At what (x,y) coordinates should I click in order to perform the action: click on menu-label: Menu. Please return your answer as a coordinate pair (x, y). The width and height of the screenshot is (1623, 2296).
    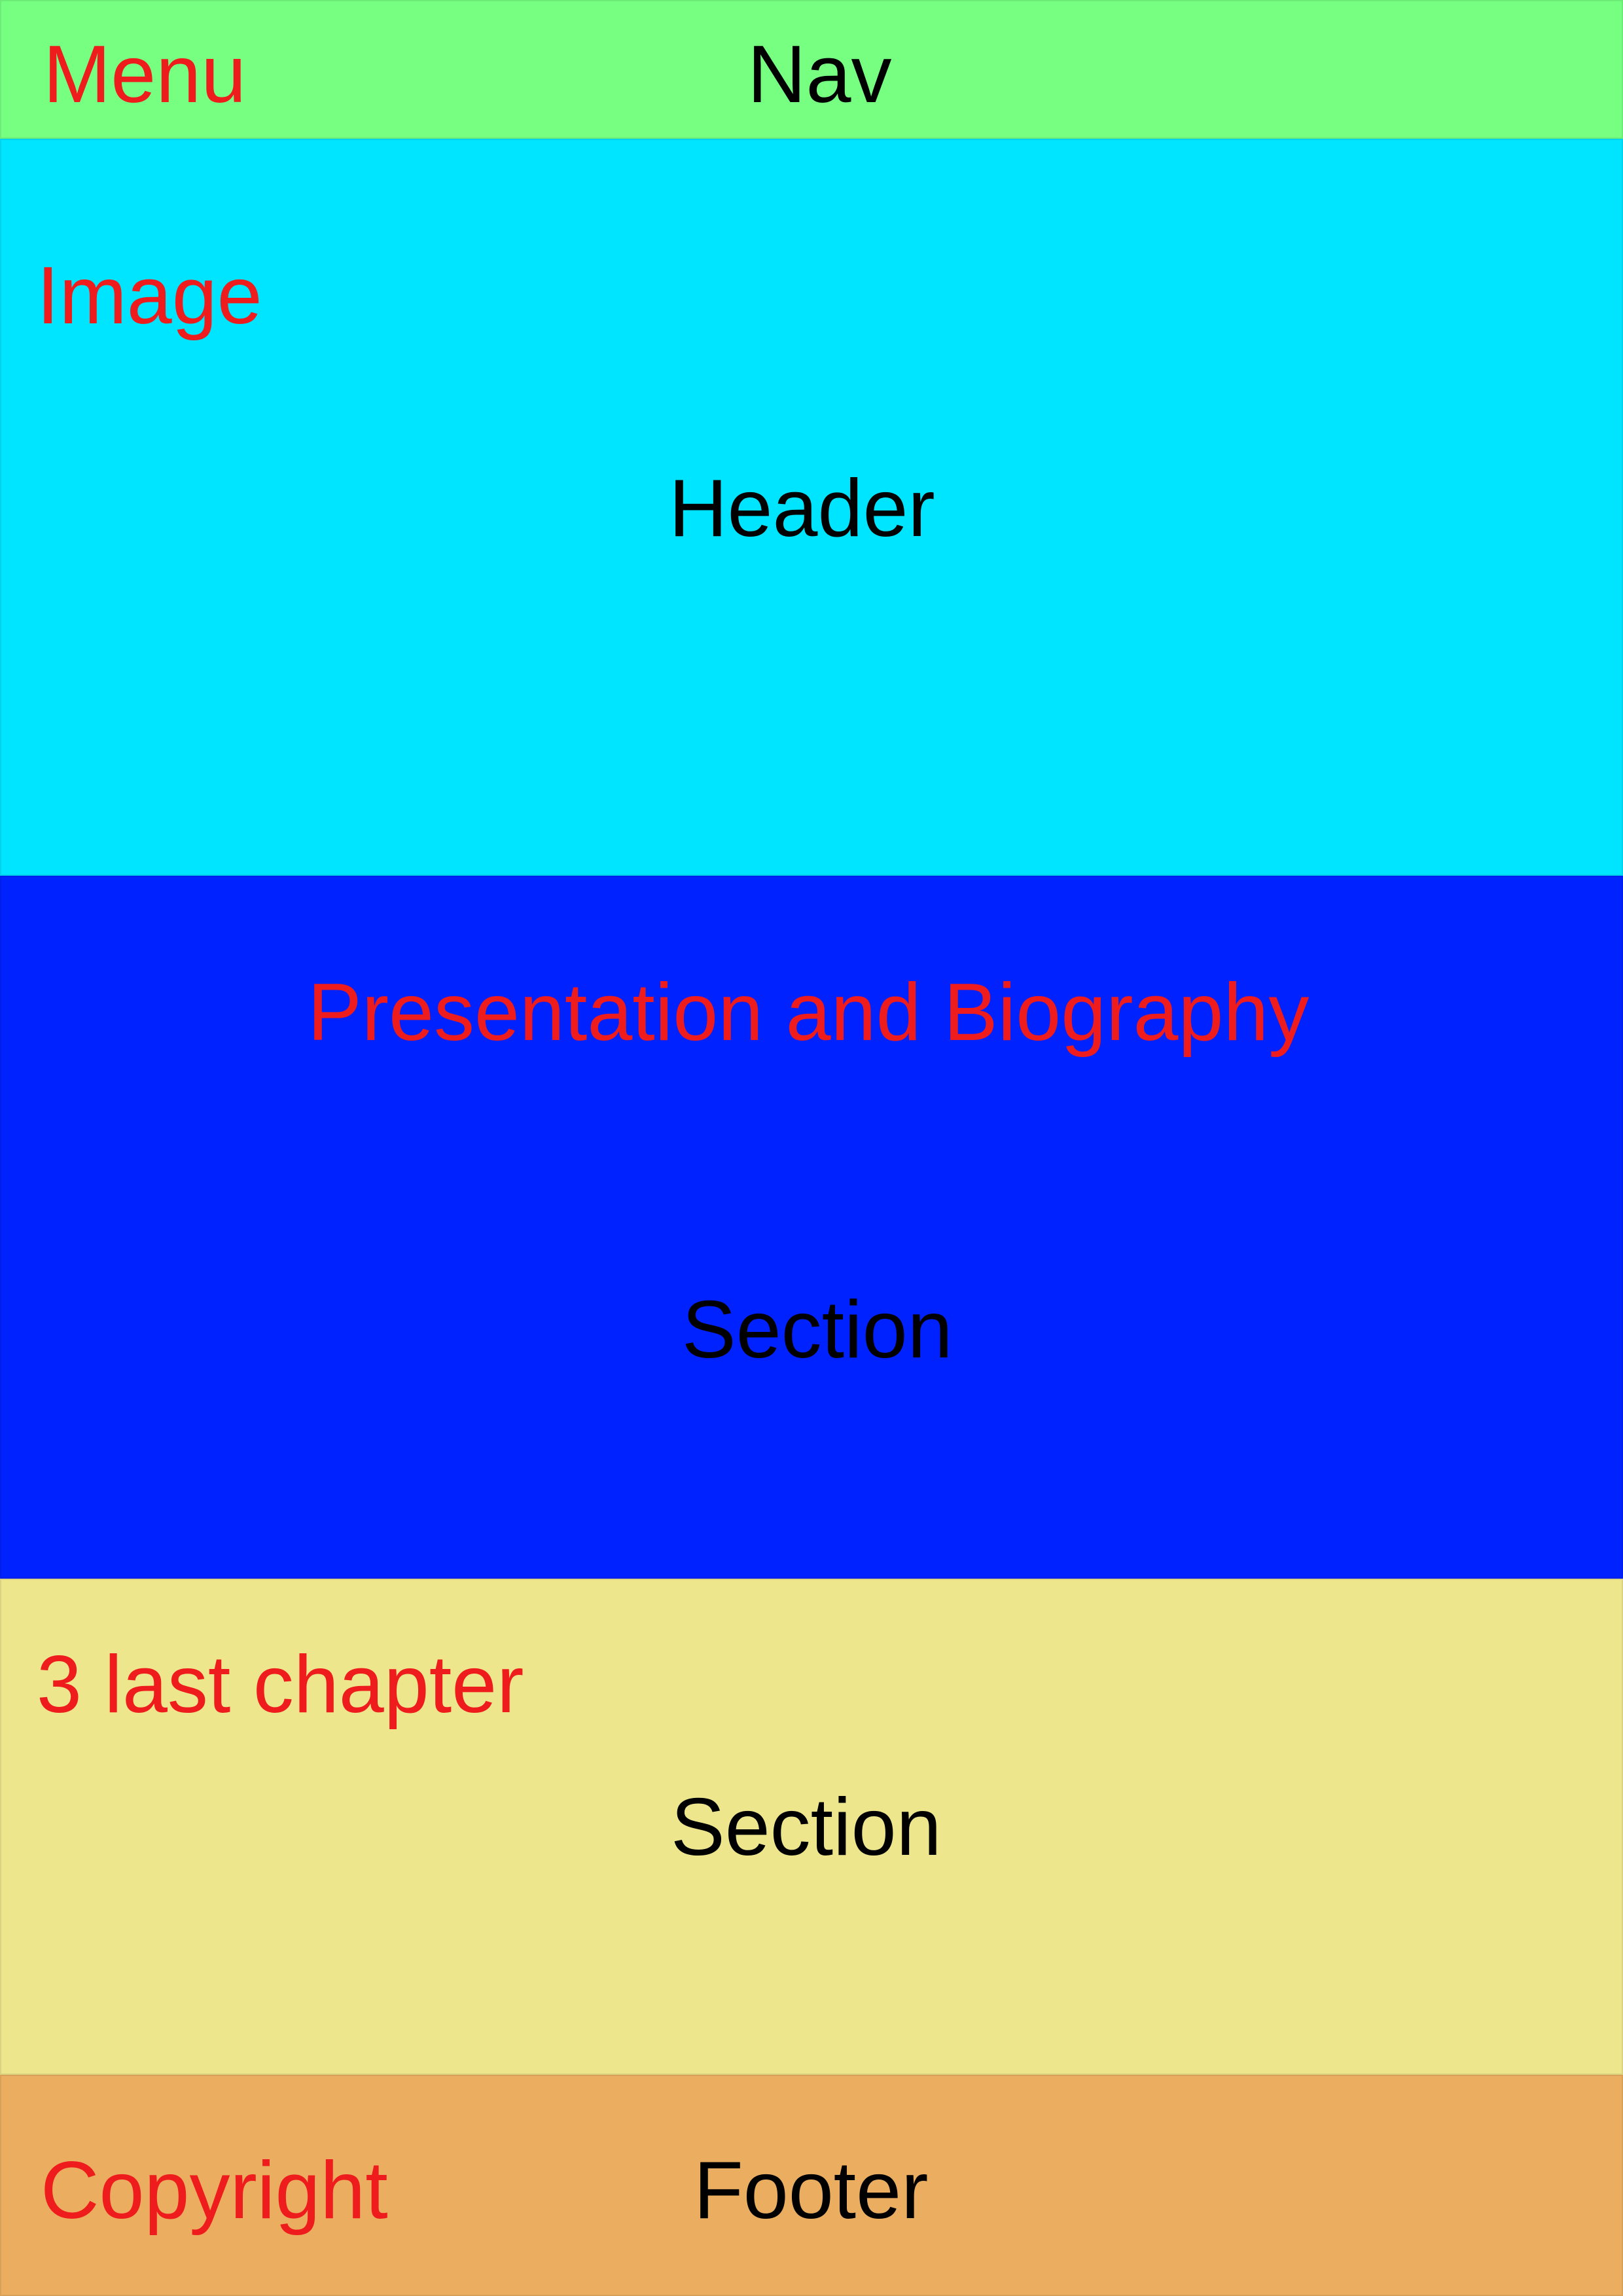
    Looking at the image, I should click on (145, 74).